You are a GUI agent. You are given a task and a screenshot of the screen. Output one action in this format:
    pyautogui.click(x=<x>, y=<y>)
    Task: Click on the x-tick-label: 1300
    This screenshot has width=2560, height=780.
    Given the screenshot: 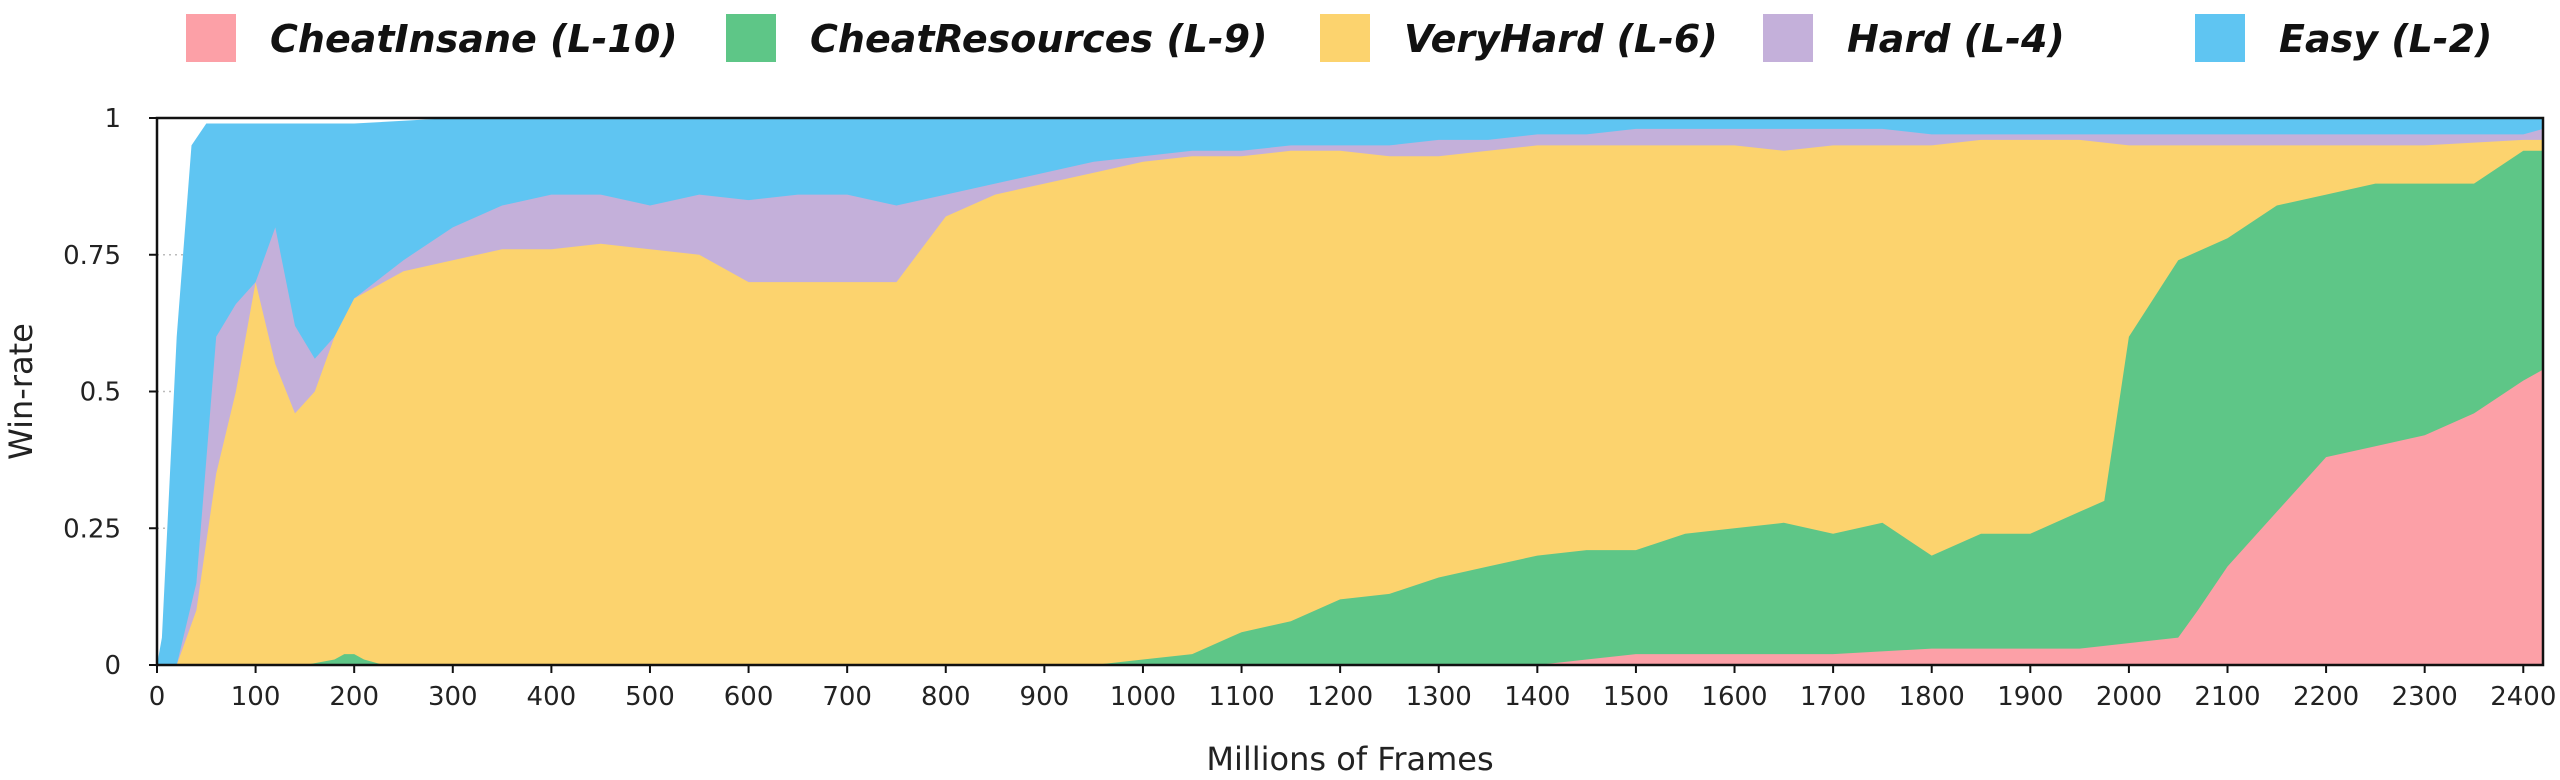 What is the action you would take?
    pyautogui.click(x=1439, y=697)
    